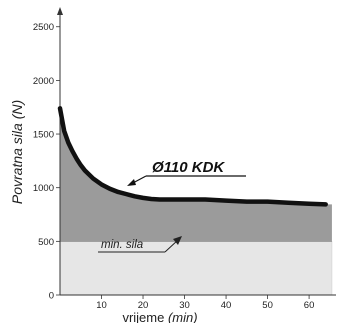 This screenshot has width=337, height=323. What do you see at coordinates (43, 188) in the screenshot?
I see `y-tick-label: 1000` at bounding box center [43, 188].